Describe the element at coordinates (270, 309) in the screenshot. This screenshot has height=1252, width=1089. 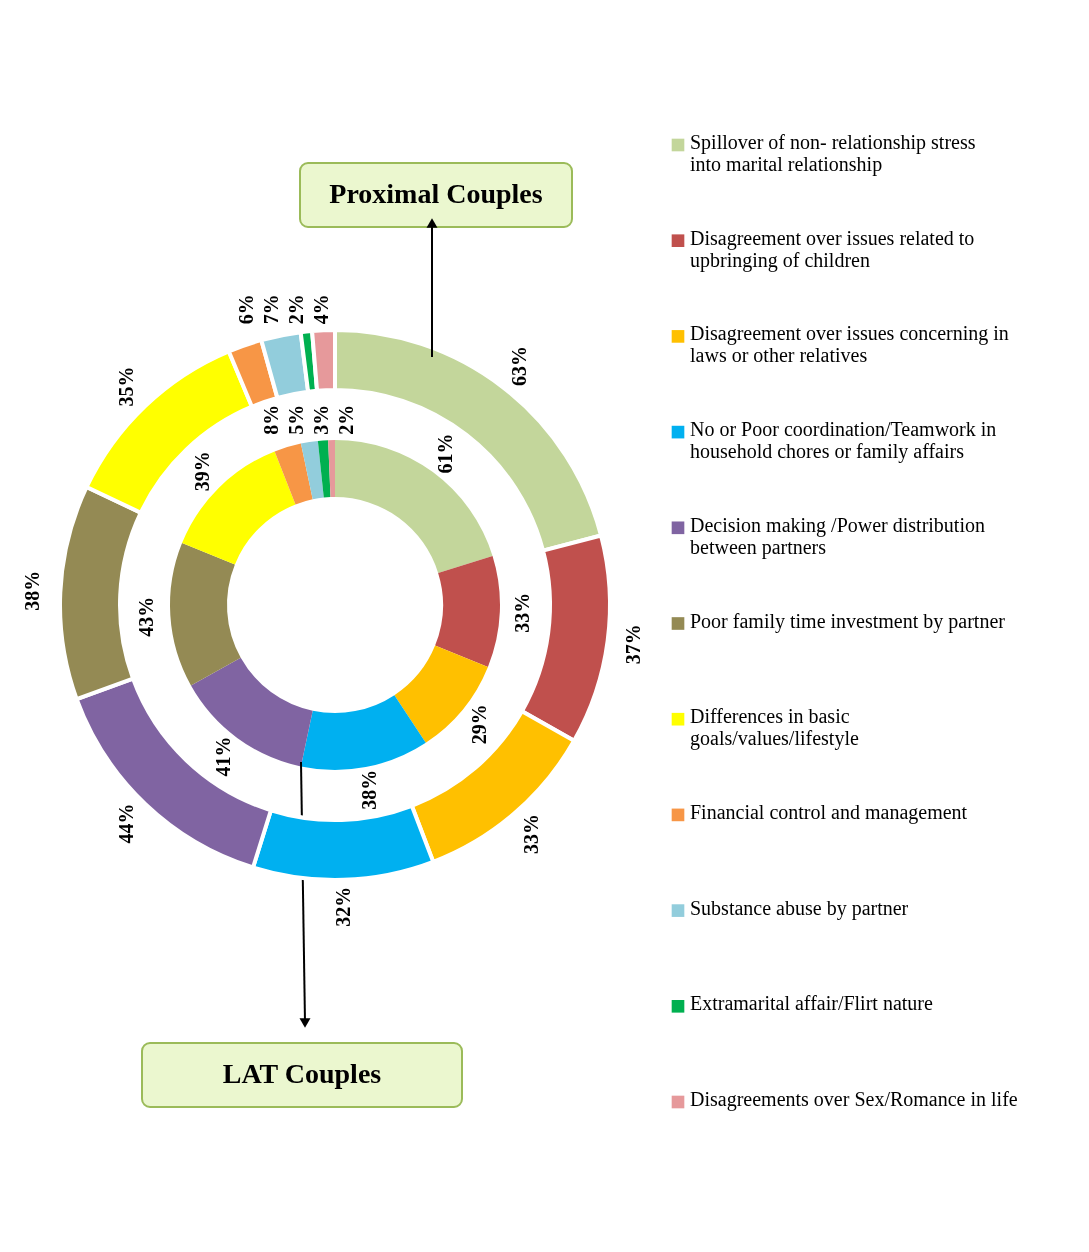
I see `data-label: 7%` at that location.